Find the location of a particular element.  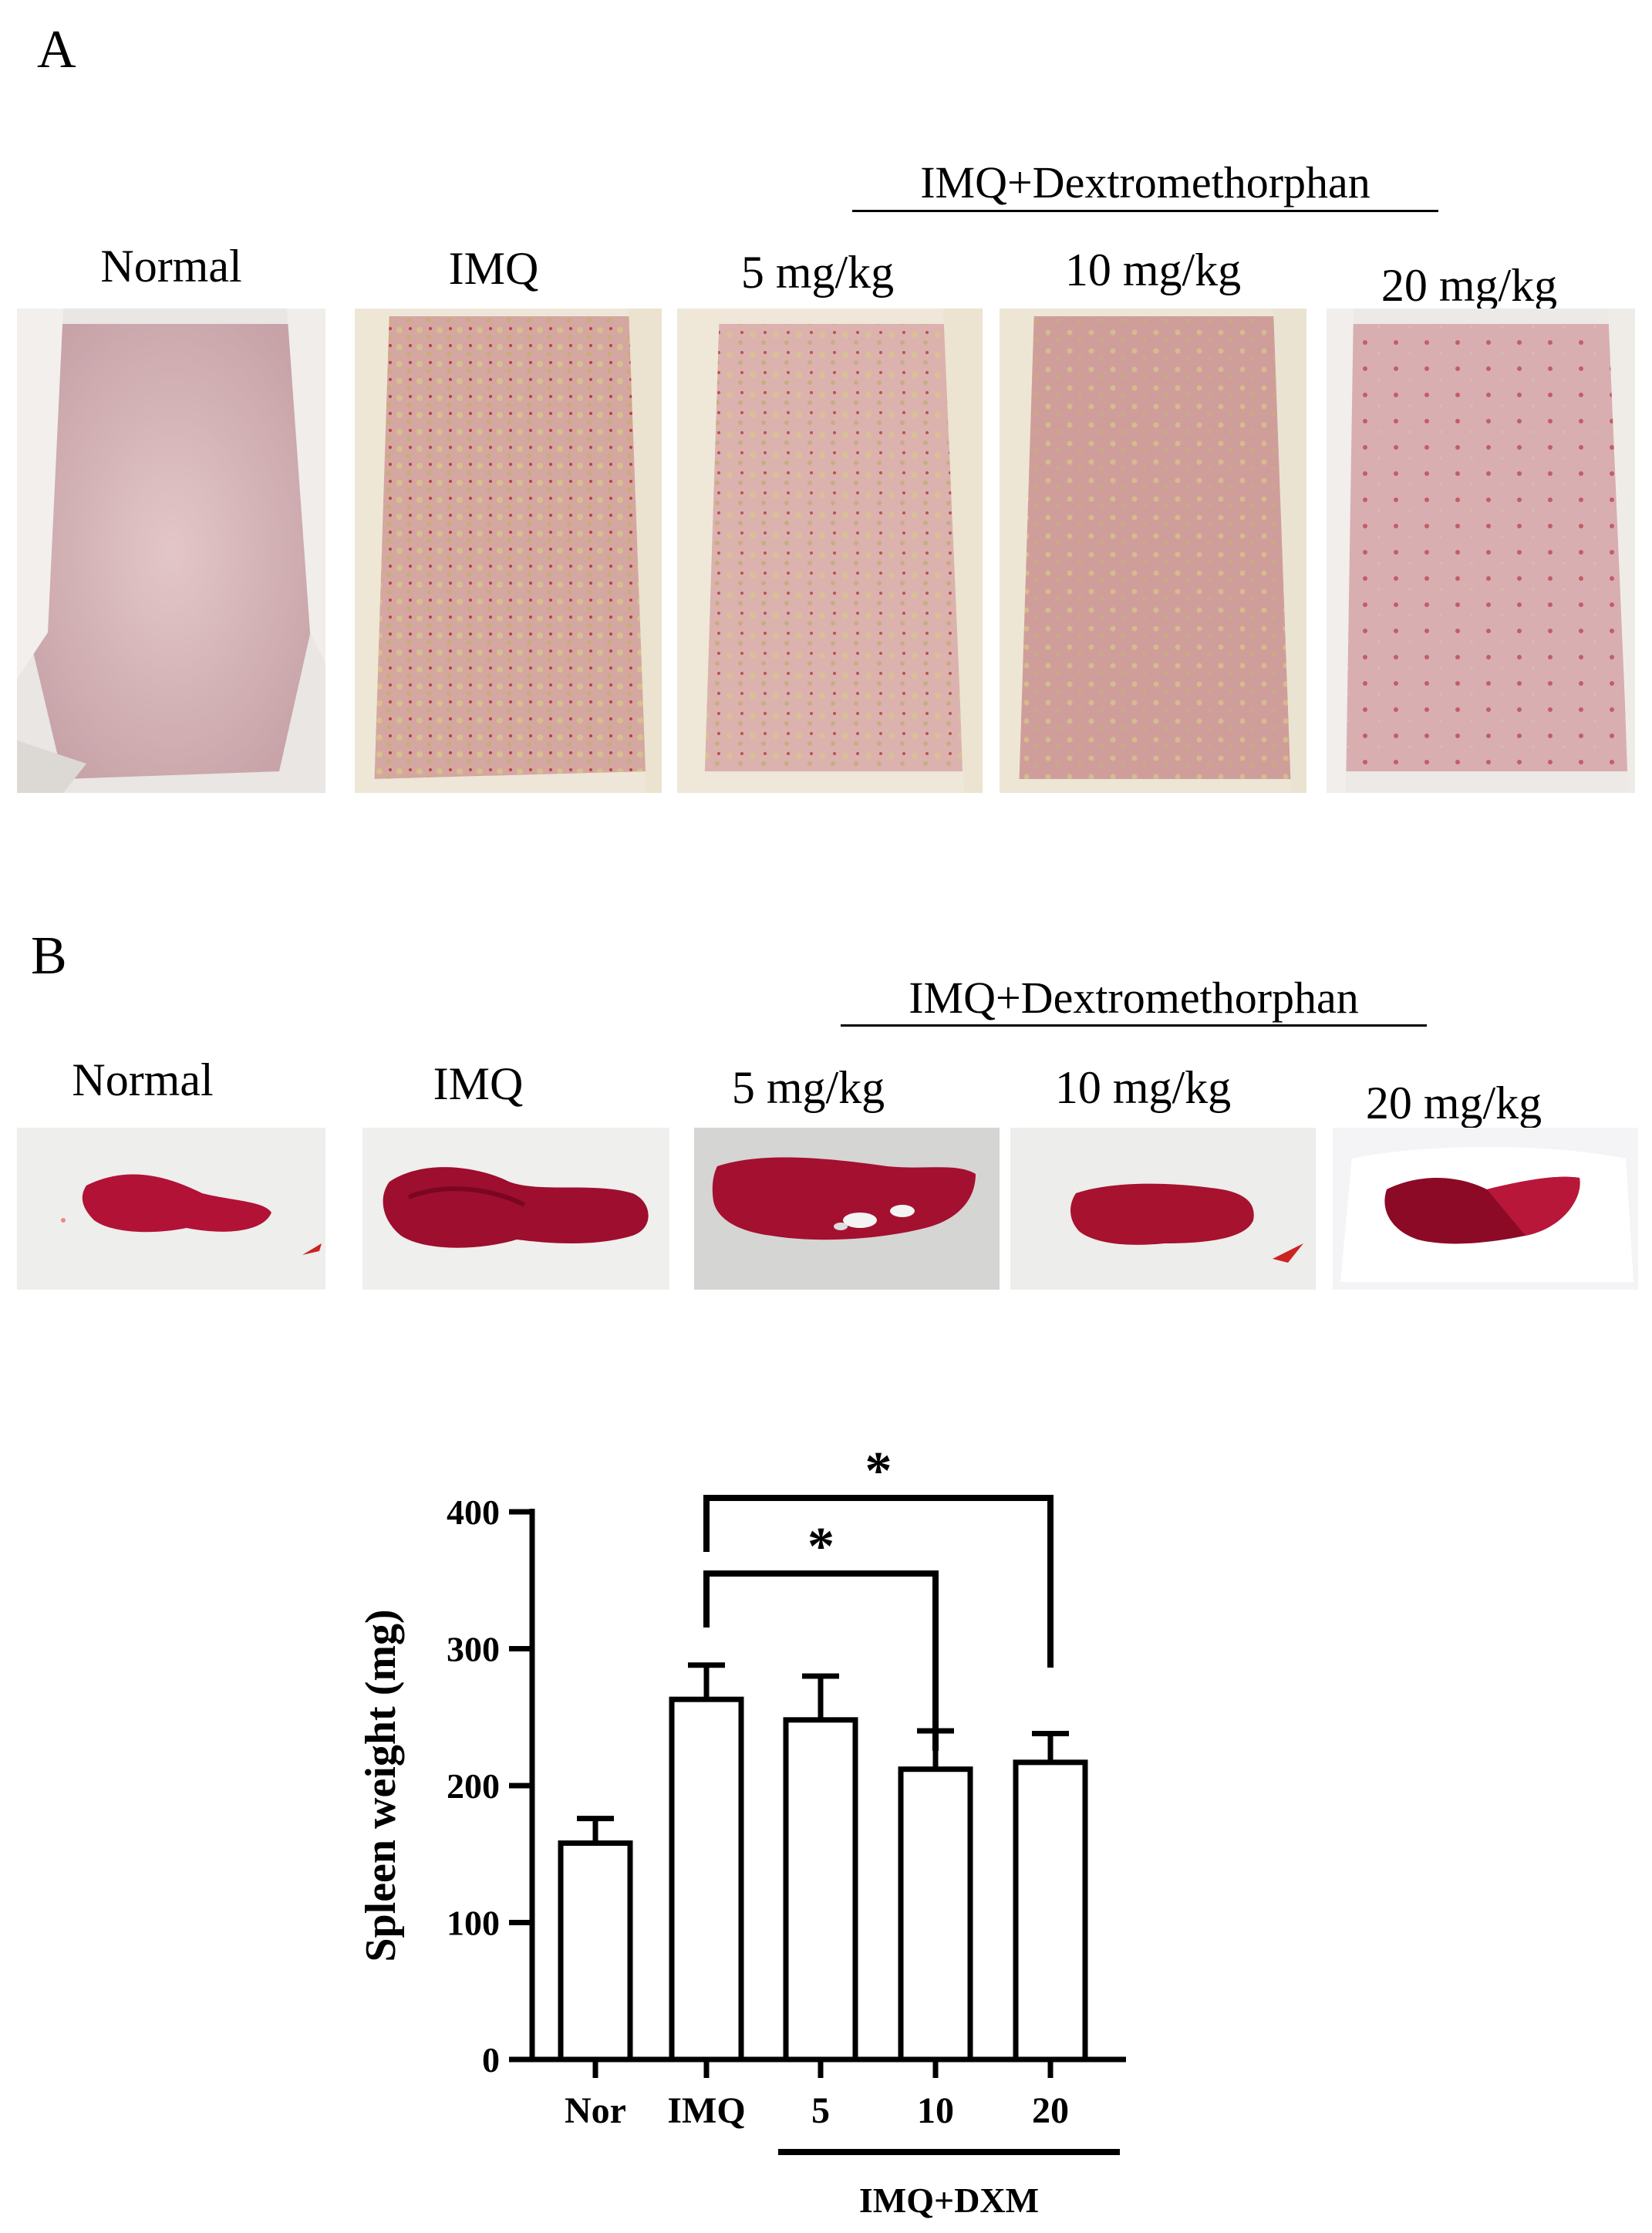

panel-a-label-5mg: 5 mg/kg is located at coordinates (818, 272).